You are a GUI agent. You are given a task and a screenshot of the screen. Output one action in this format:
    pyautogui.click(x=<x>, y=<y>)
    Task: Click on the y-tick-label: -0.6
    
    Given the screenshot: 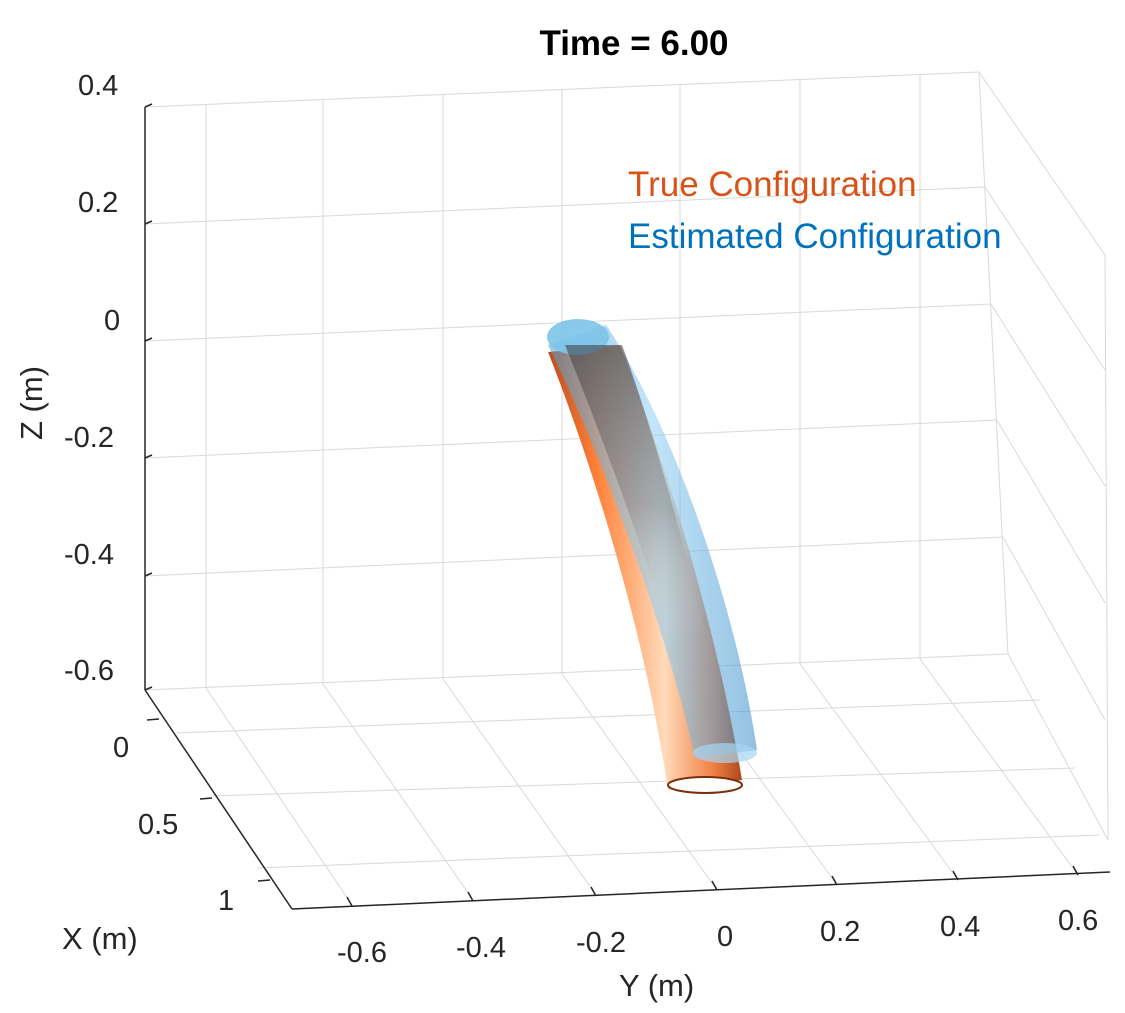 What is the action you would take?
    pyautogui.click(x=362, y=953)
    